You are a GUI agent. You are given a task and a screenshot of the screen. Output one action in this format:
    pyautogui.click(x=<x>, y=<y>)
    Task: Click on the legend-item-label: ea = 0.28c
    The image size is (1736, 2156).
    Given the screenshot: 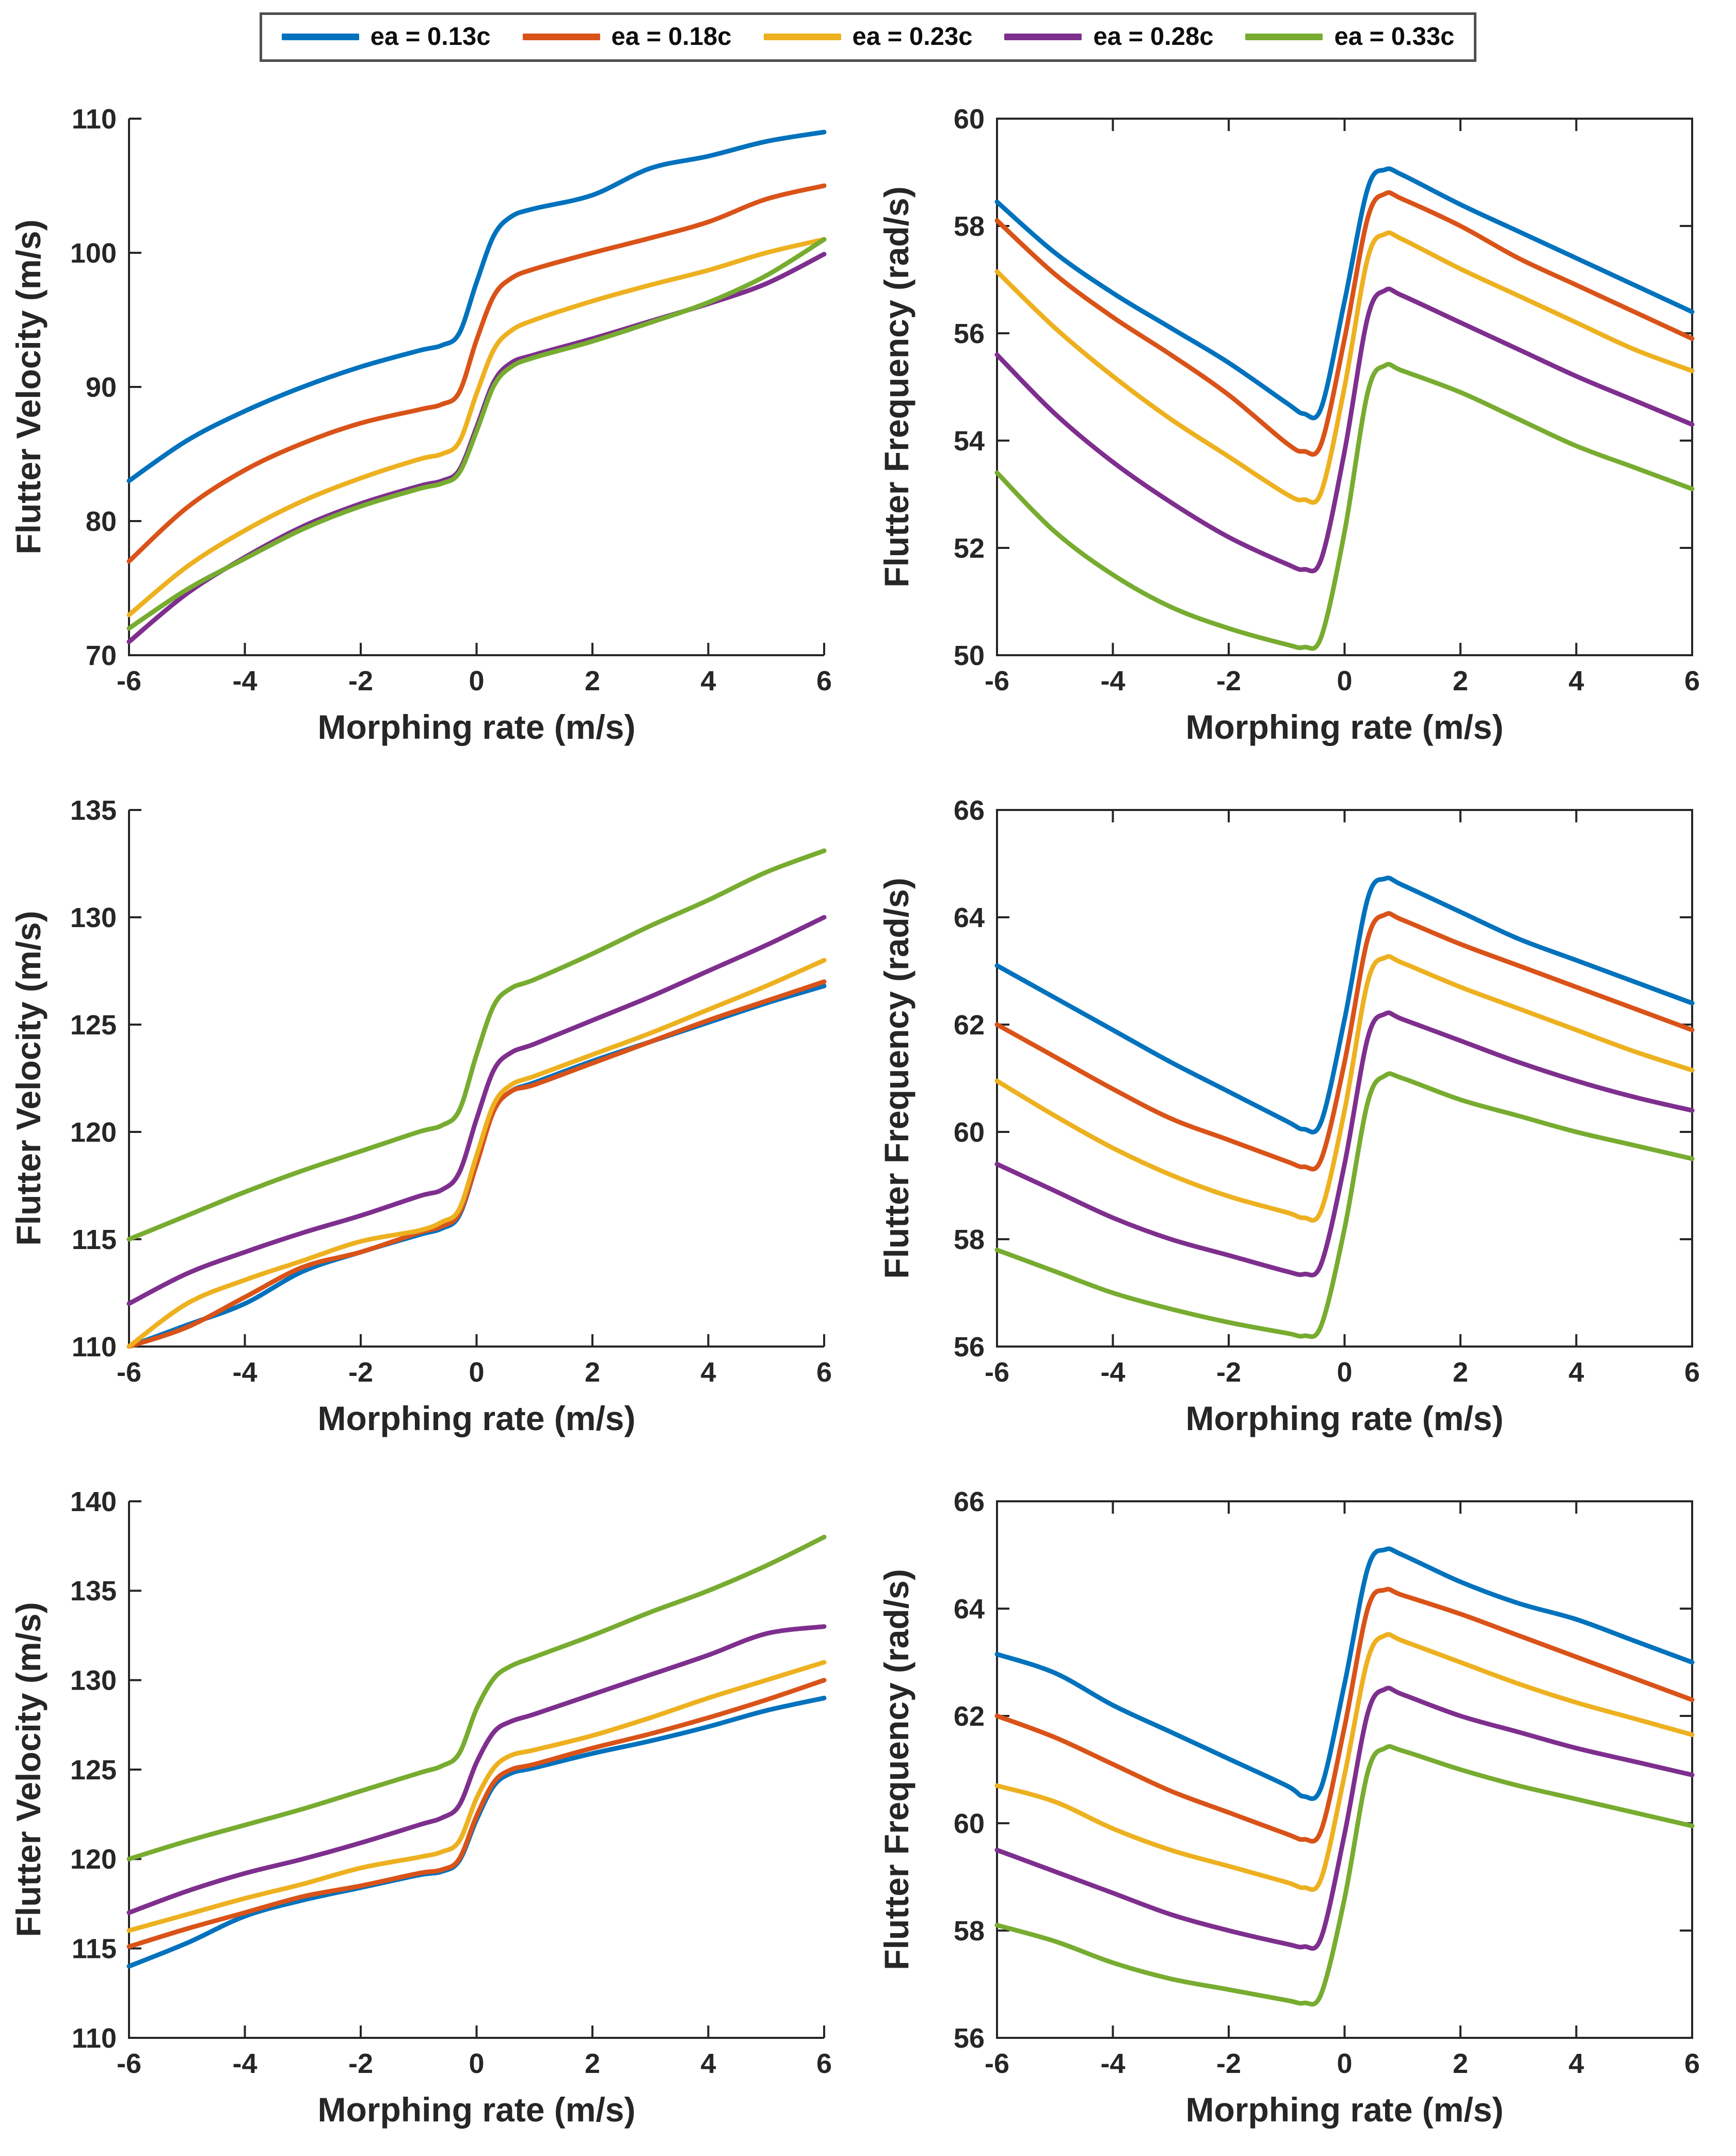 What is the action you would take?
    pyautogui.click(x=1153, y=37)
    